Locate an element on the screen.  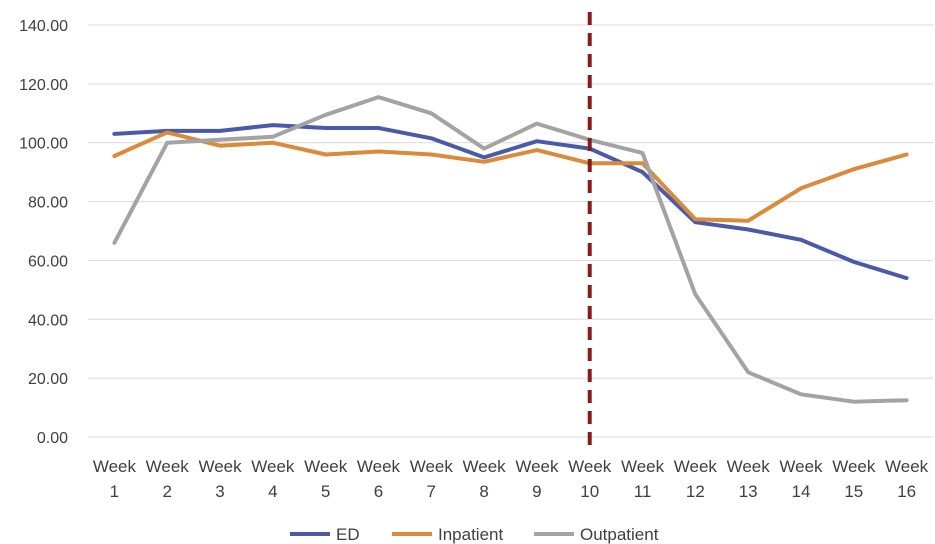
y-tick-label: 0.00 is located at coordinates (52, 438).